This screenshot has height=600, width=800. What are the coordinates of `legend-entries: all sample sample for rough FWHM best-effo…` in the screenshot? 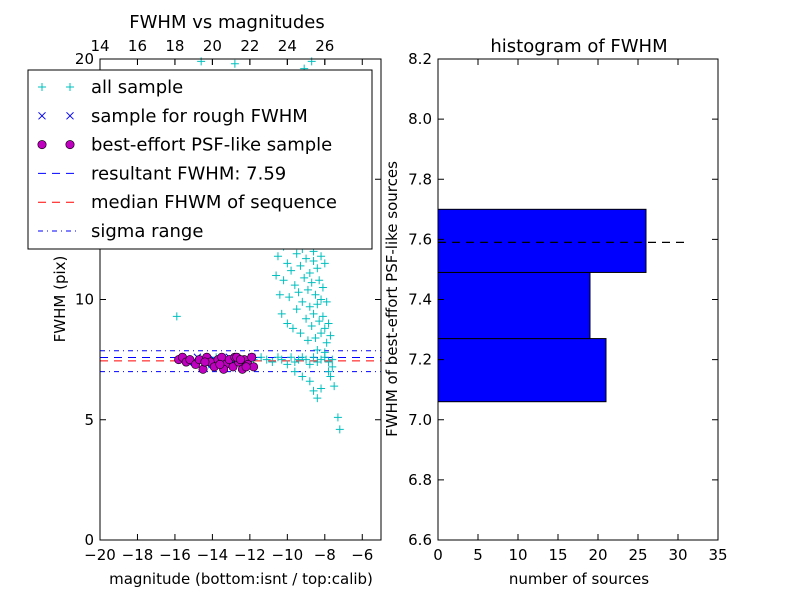 It's located at (187, 159).